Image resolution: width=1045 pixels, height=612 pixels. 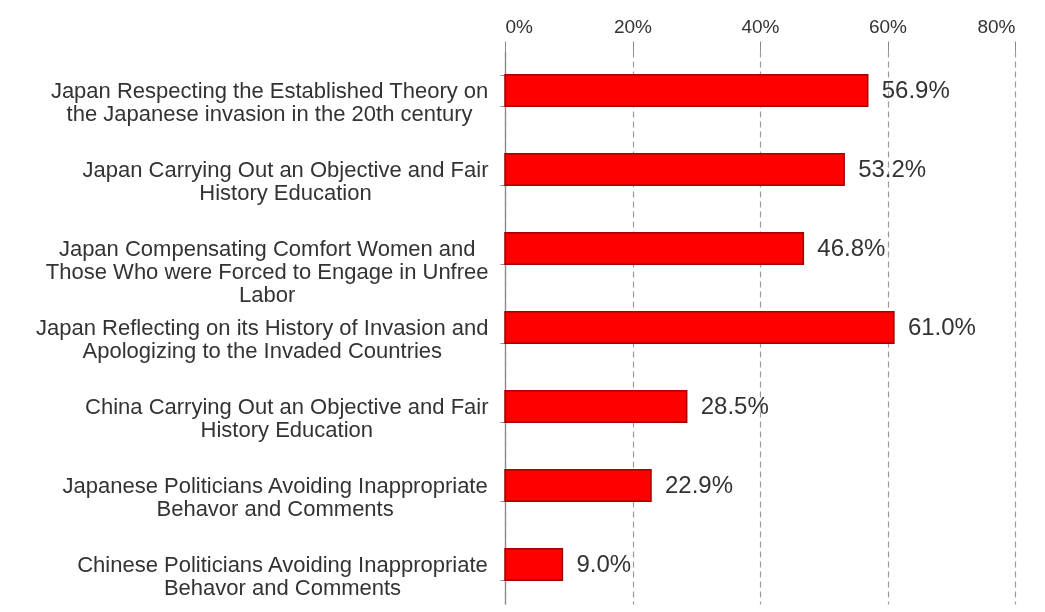 I want to click on y-tick-label: Japan Respecting the Established Theory on the Japanese invasion in the 20th century, so click(x=269, y=102).